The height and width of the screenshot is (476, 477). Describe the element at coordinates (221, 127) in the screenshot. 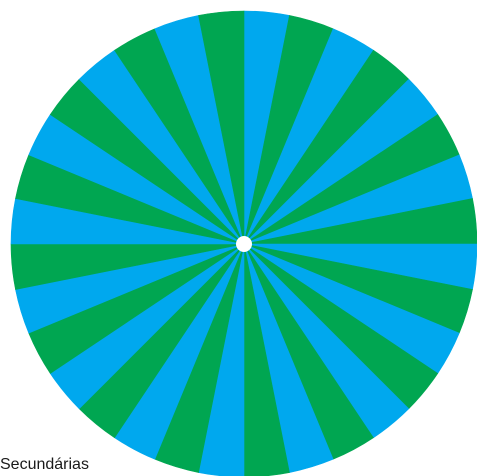

I see `wheel-segment-green` at that location.